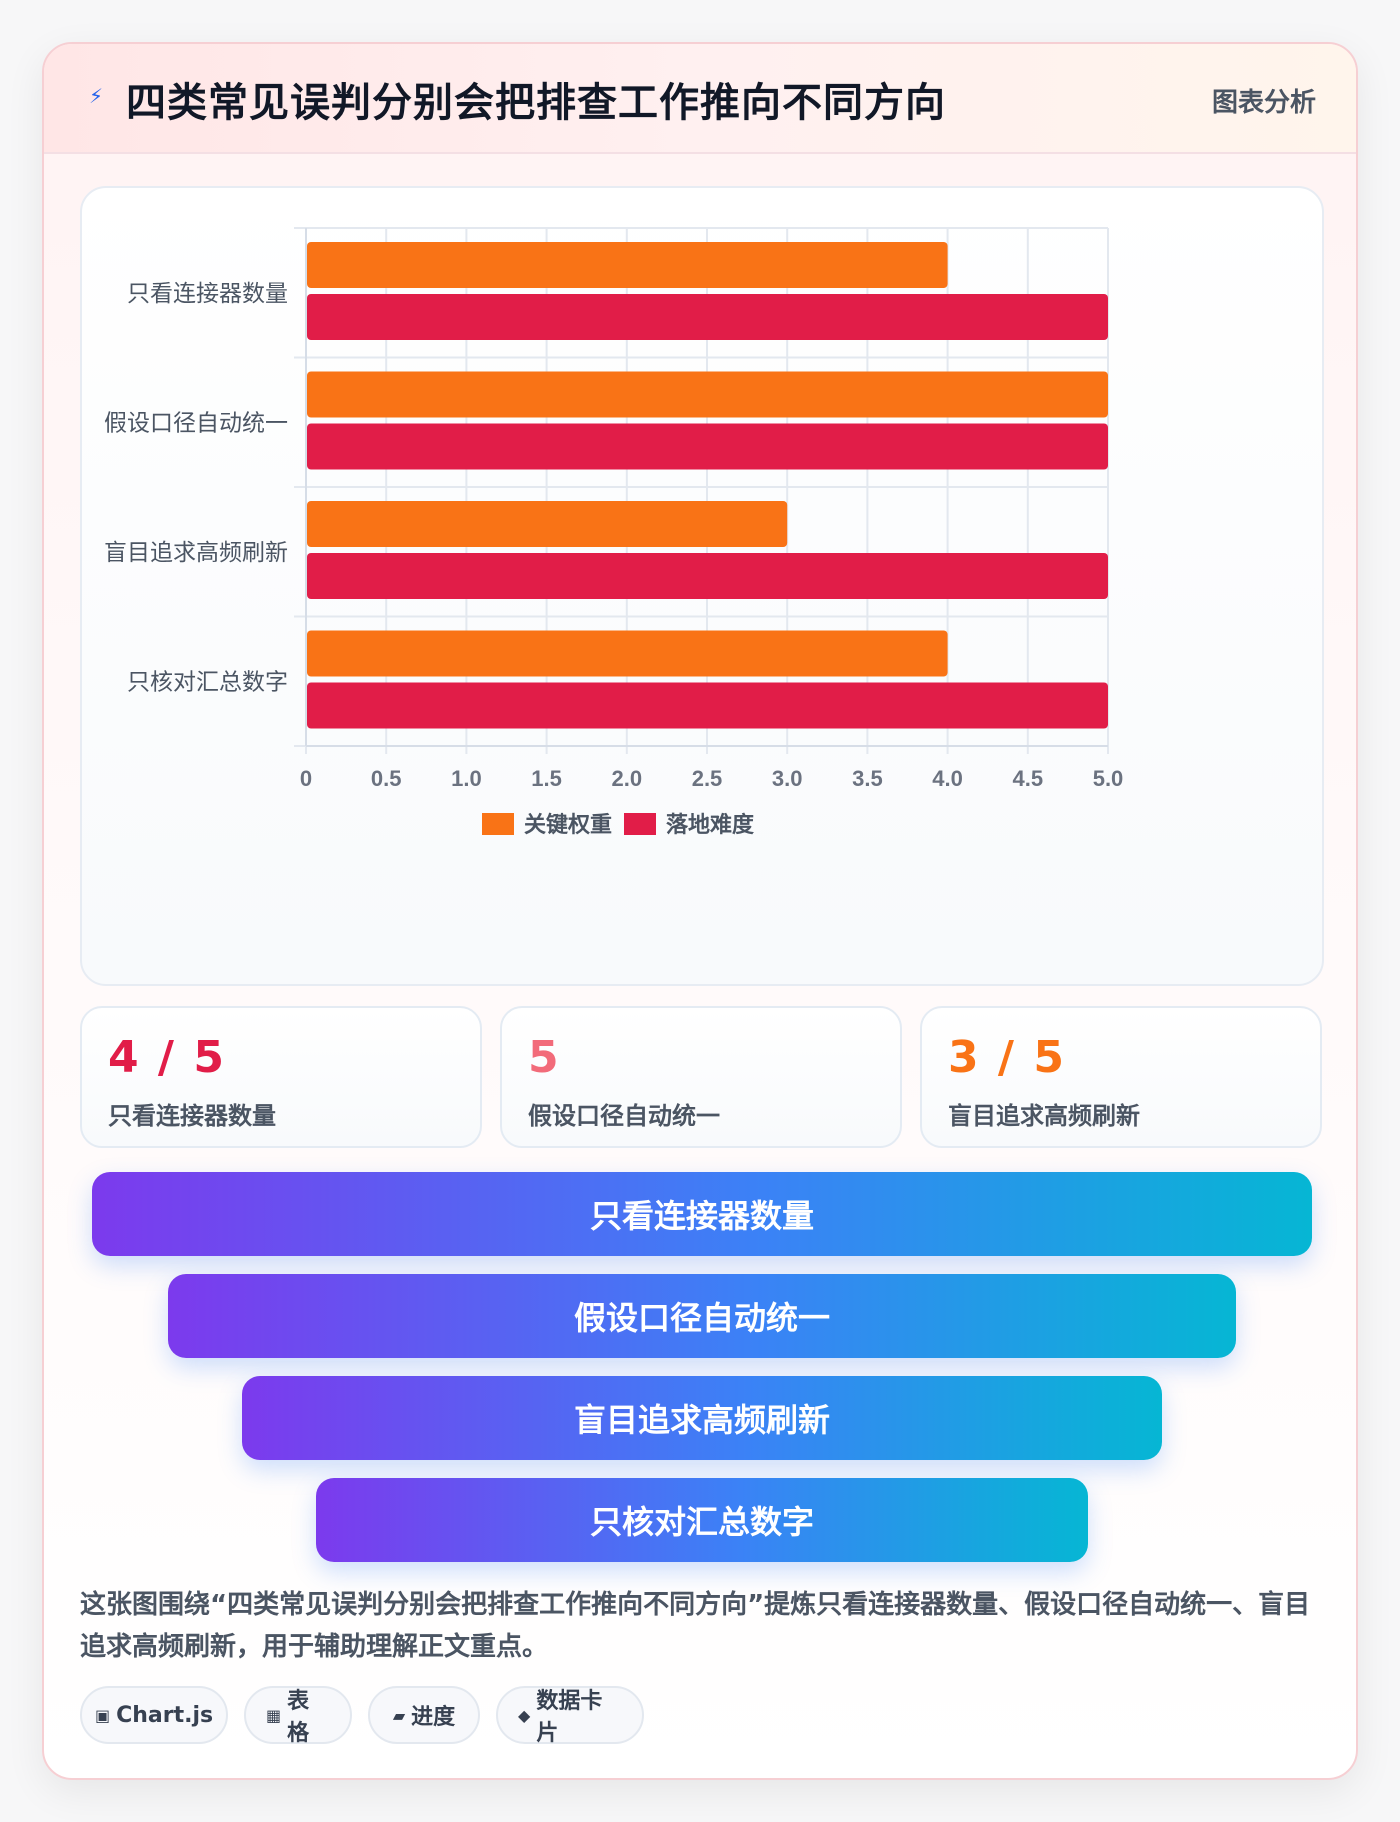 The width and height of the screenshot is (1400, 1822). Describe the element at coordinates (544, 1057) in the screenshot. I see `stat-value: 5` at that location.